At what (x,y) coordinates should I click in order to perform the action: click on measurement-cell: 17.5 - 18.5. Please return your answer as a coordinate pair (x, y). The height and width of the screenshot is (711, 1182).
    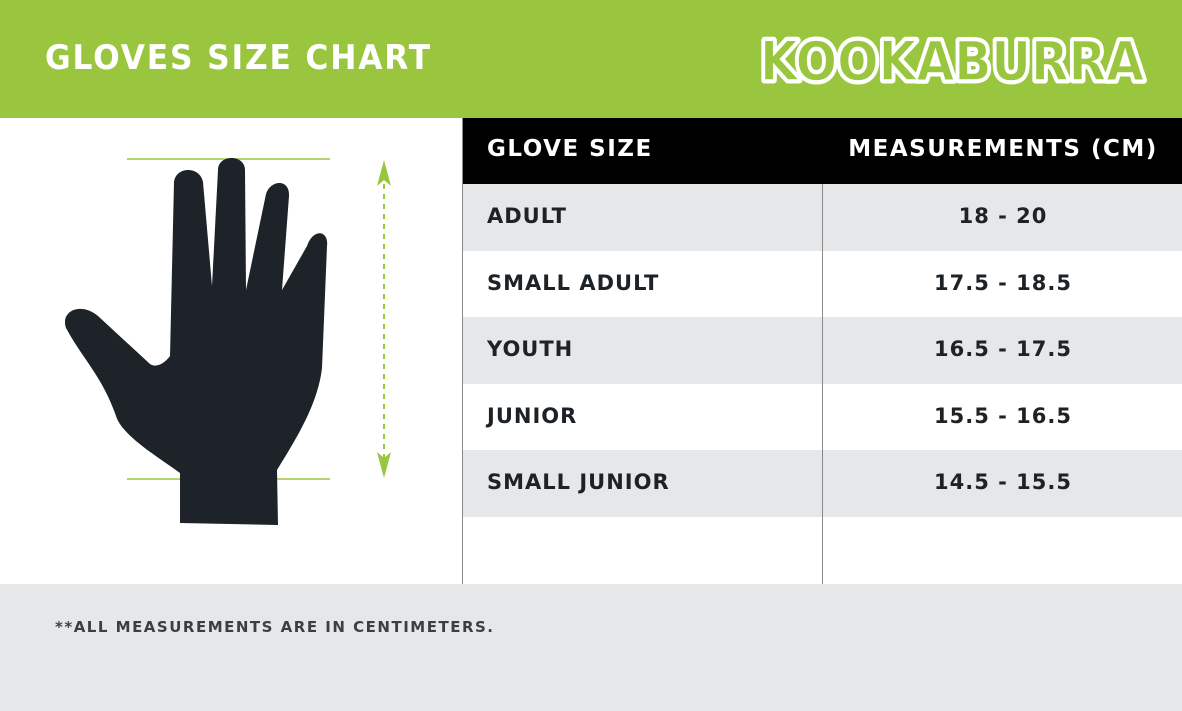
    Looking at the image, I should click on (1003, 282).